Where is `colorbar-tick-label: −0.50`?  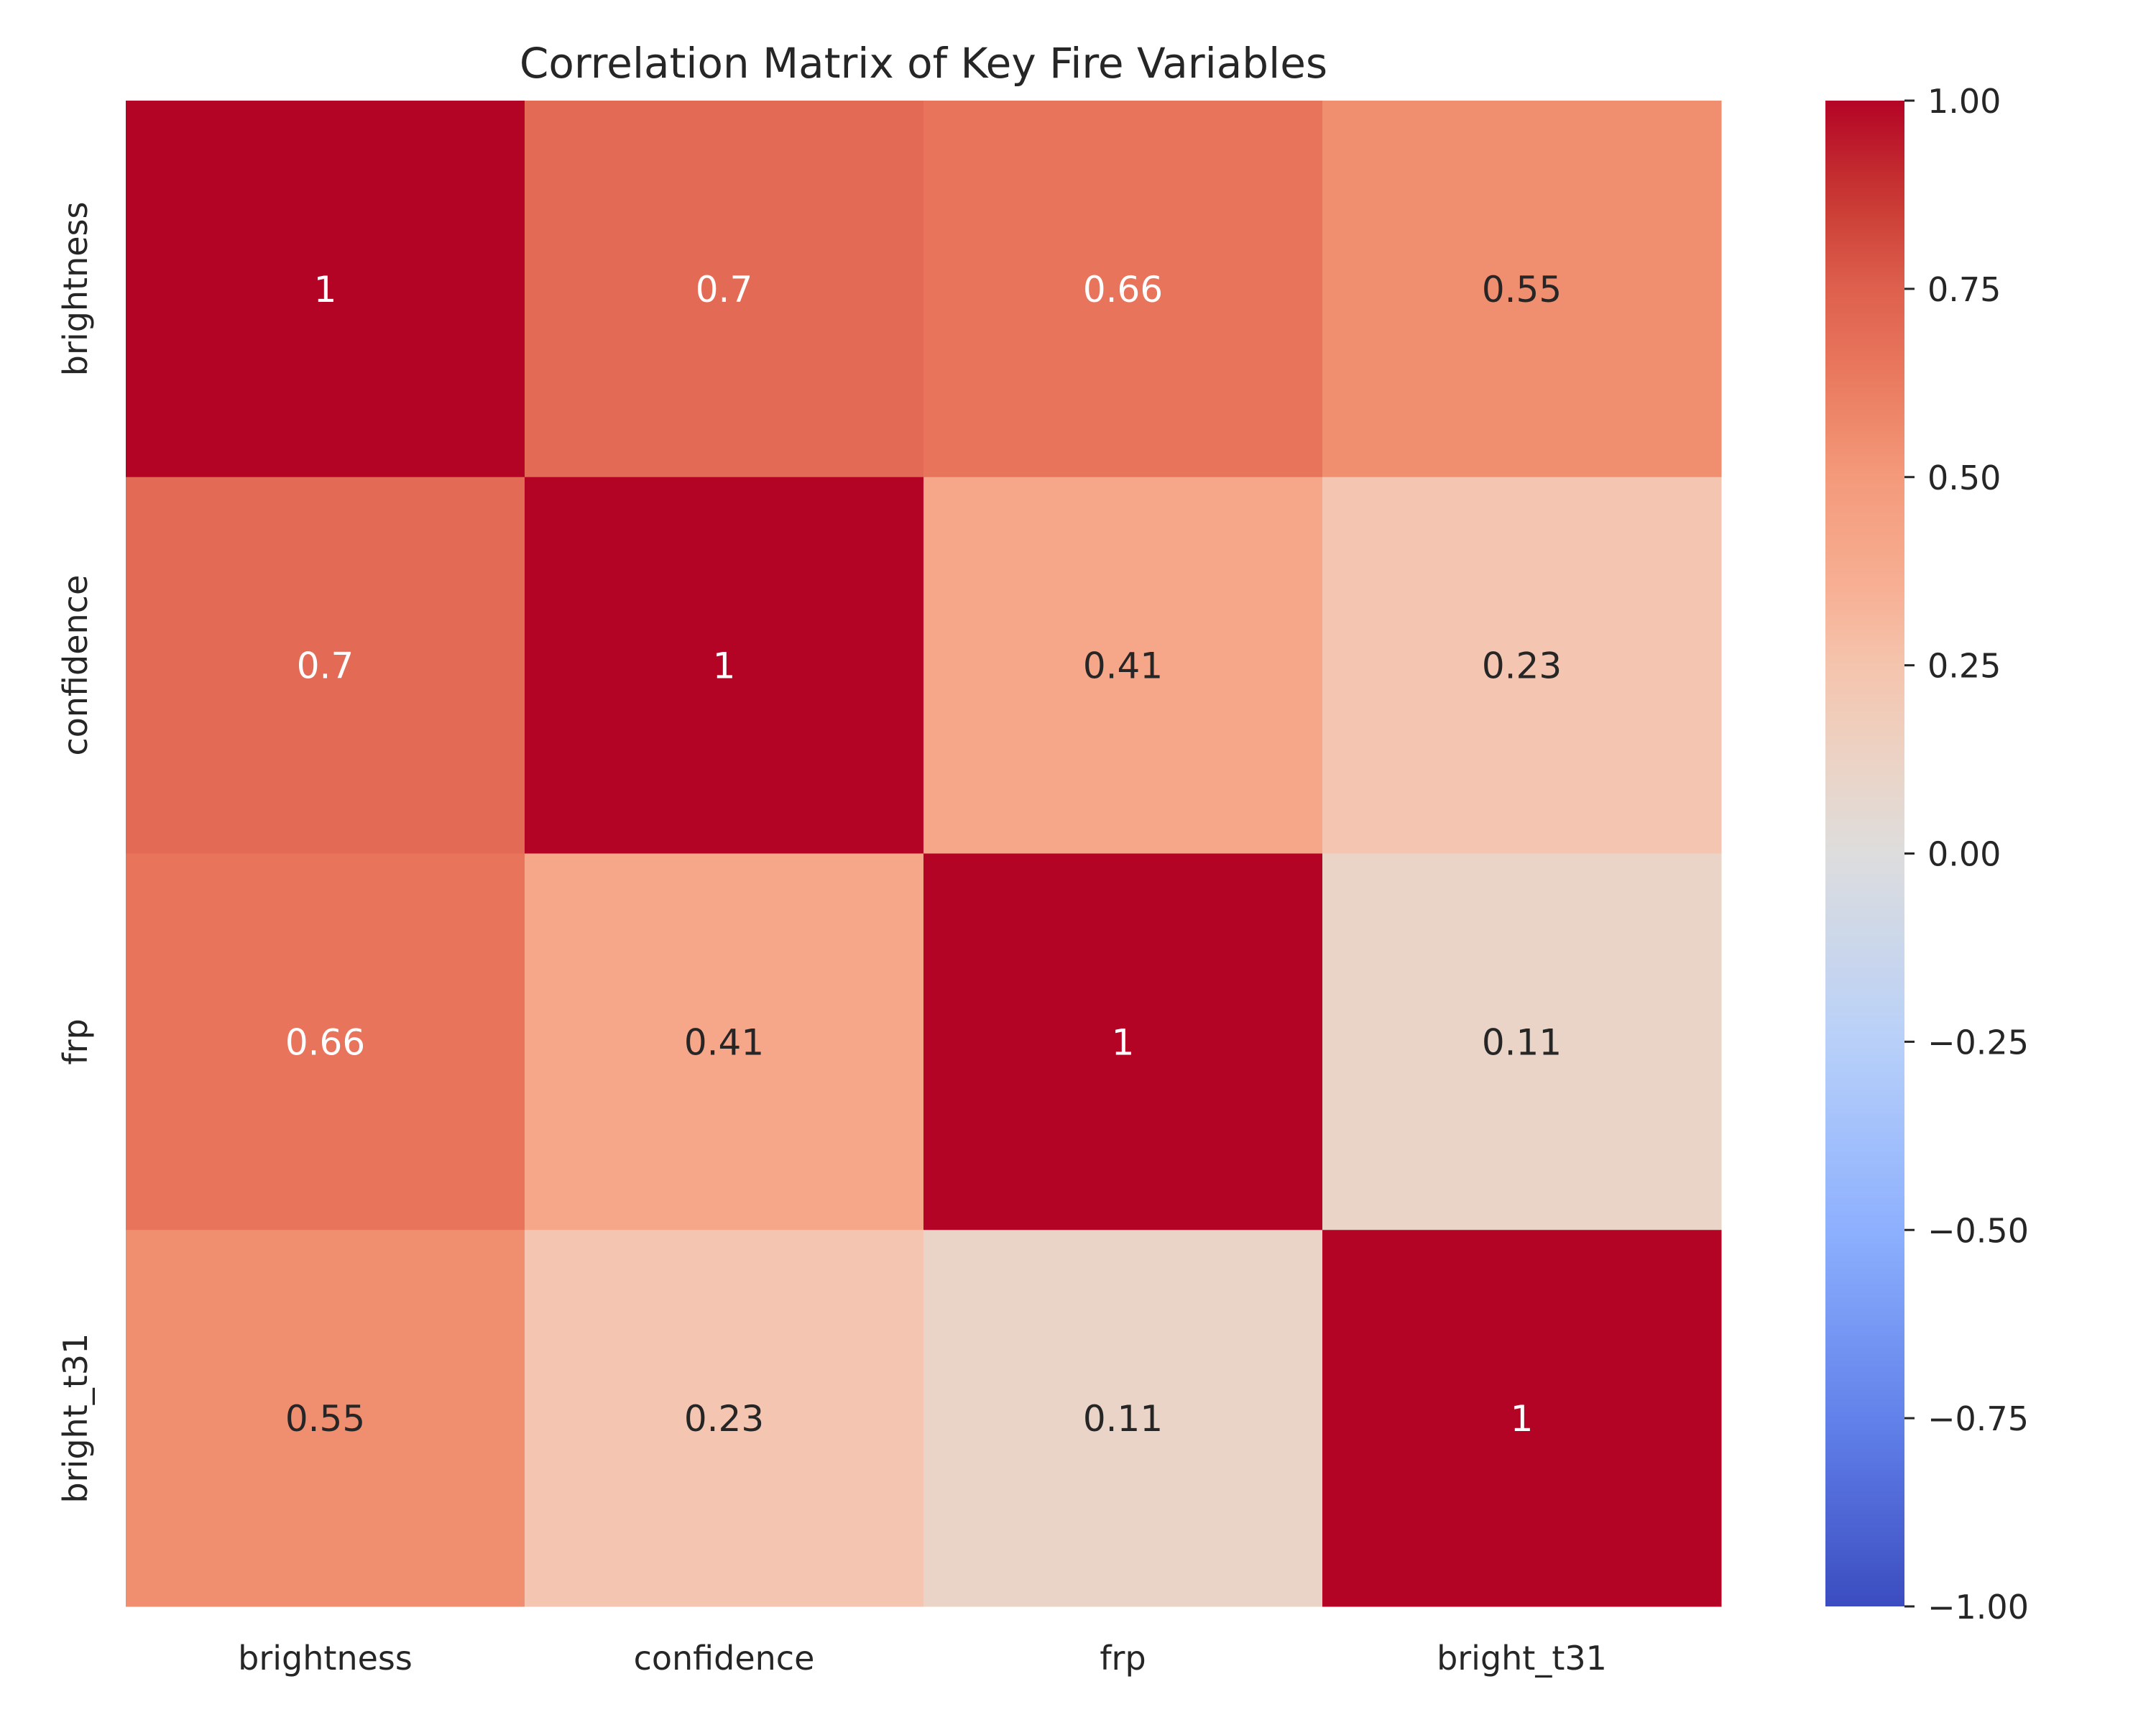
colorbar-tick-label: −0.50 is located at coordinates (1978, 1230).